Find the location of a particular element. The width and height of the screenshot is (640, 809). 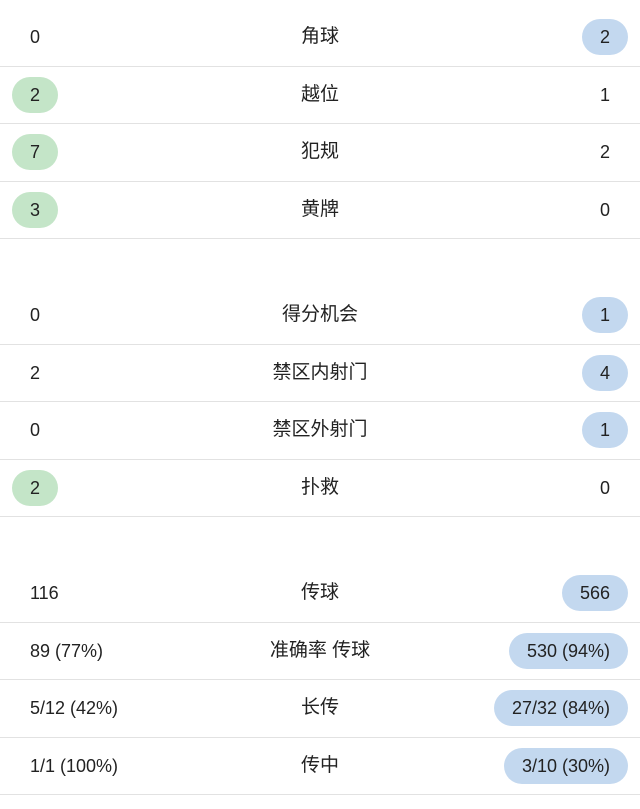

stat-label: 传球 is located at coordinates (319, 593).